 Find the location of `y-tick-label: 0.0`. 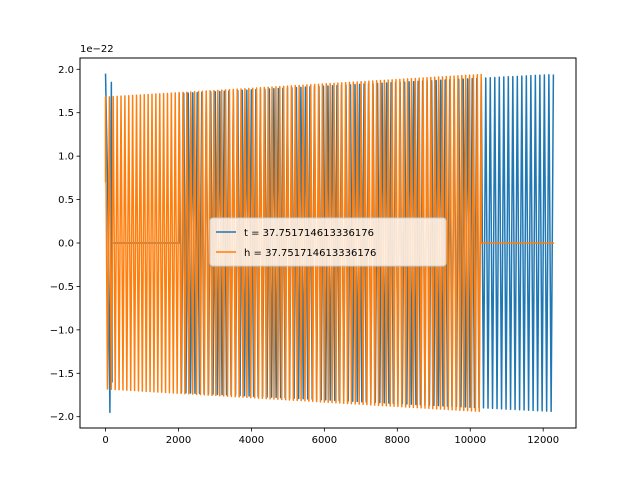

y-tick-label: 0.0 is located at coordinates (66, 244).